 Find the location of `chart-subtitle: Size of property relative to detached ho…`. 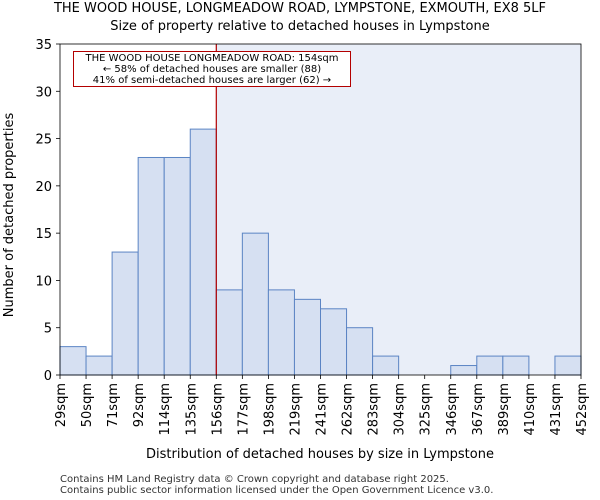

chart-subtitle: Size of property relative to detached ho… is located at coordinates (300, 26).